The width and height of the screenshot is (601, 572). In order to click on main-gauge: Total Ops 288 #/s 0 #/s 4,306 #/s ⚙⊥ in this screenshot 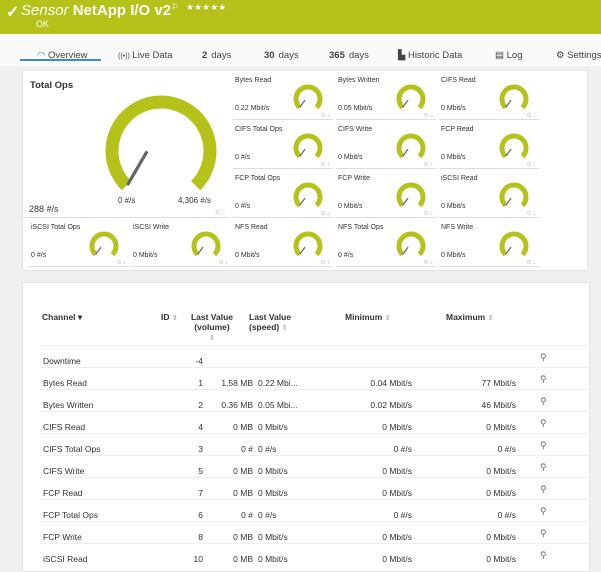, I will do `click(126, 144)`.